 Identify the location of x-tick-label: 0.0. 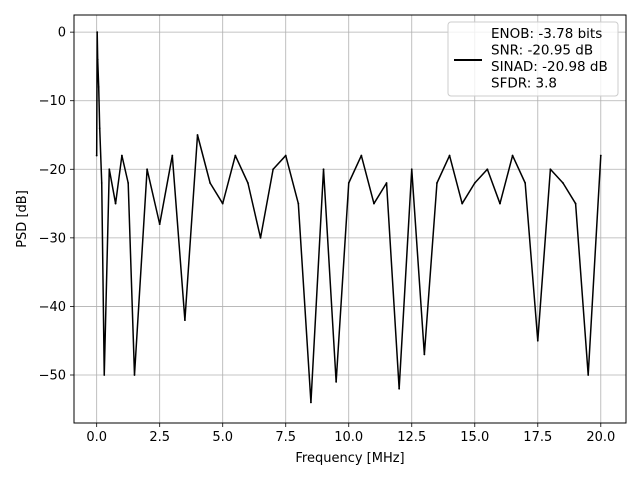
(96, 437).